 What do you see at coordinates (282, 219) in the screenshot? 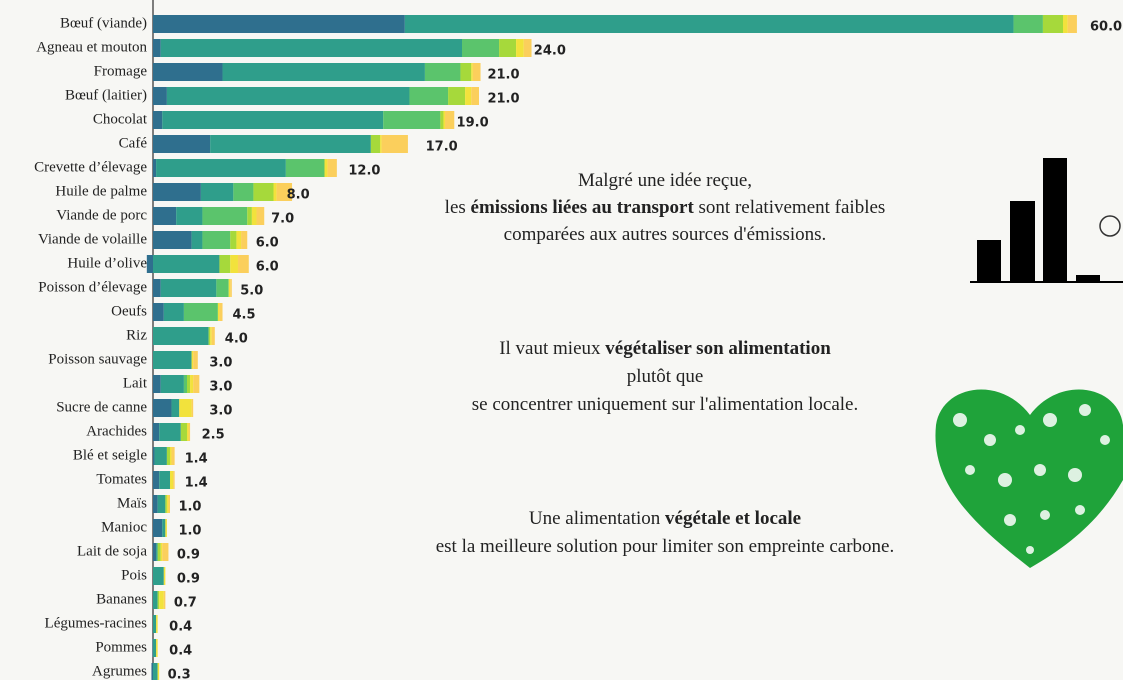
I see `value-label: 7.0` at bounding box center [282, 219].